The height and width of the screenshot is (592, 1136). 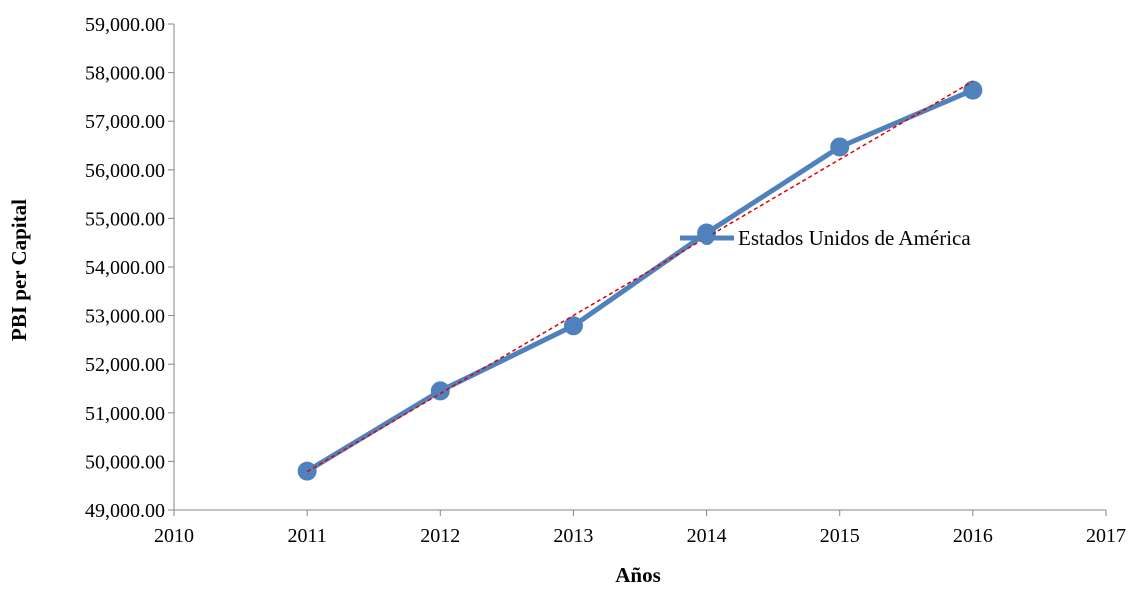 I want to click on y-tick-label: 49,000.00, so click(x=125, y=511).